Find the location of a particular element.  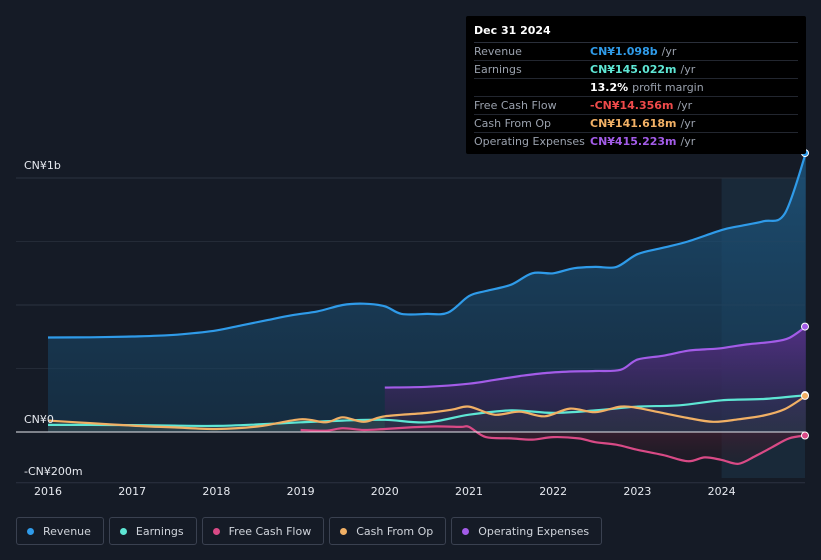

x-axis-label: 2018 is located at coordinates (216, 491).